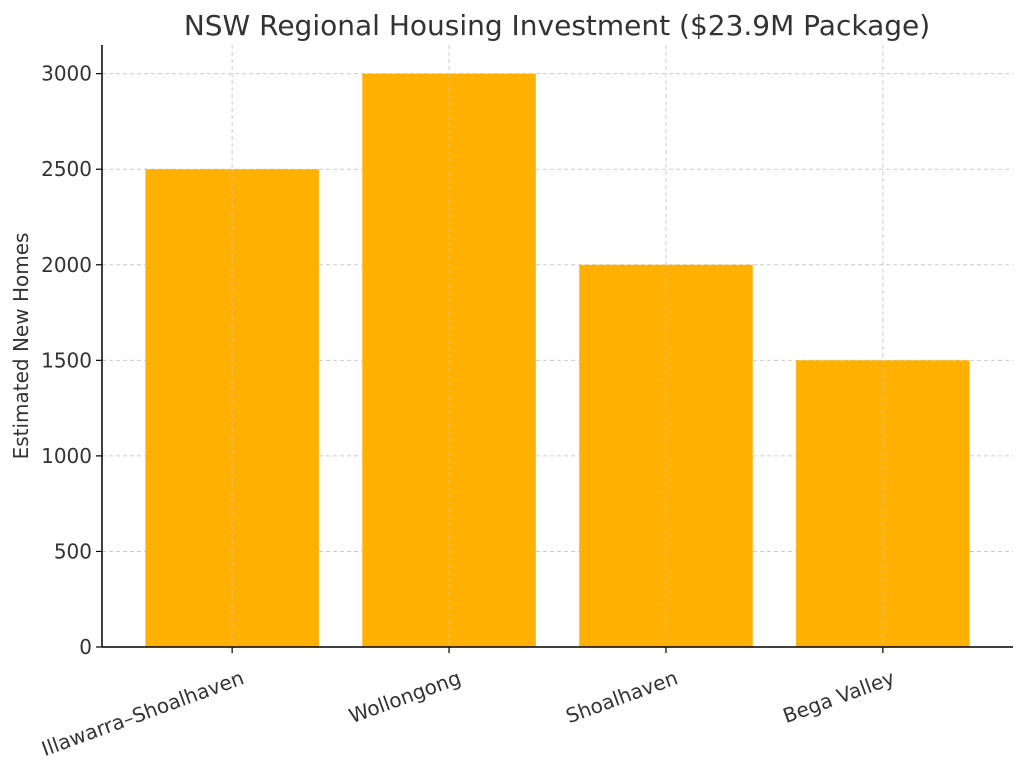 Image resolution: width=1024 pixels, height=769 pixels. Describe the element at coordinates (66, 169) in the screenshot. I see `y-tick-label: 2500` at that location.